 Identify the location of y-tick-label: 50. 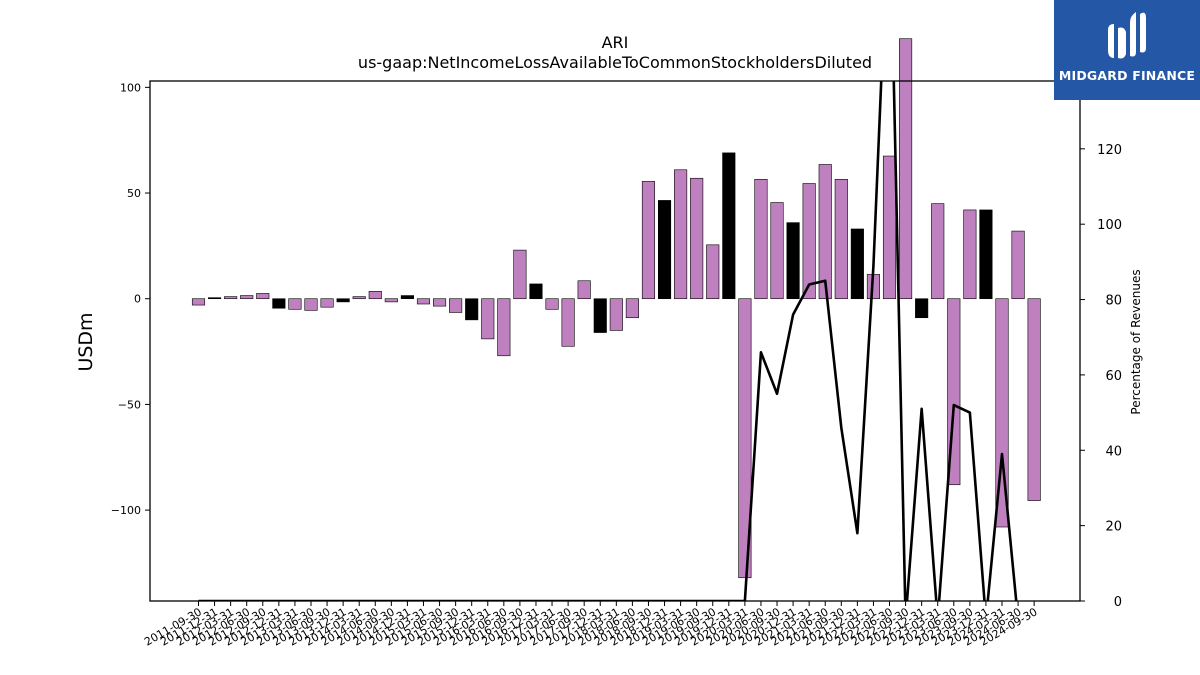
(134, 193).